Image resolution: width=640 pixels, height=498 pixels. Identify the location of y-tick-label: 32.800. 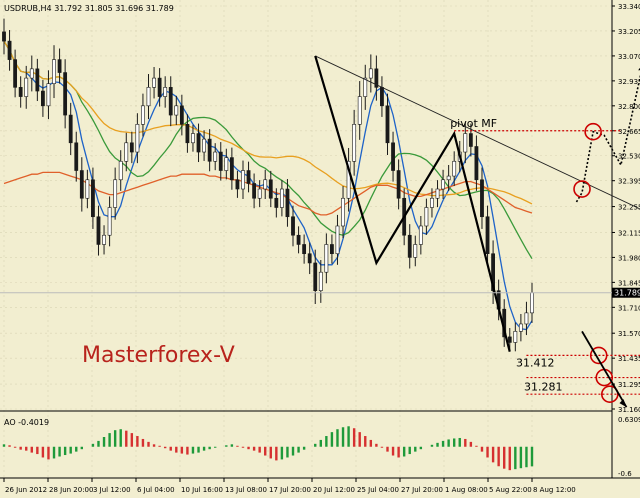
(629, 107).